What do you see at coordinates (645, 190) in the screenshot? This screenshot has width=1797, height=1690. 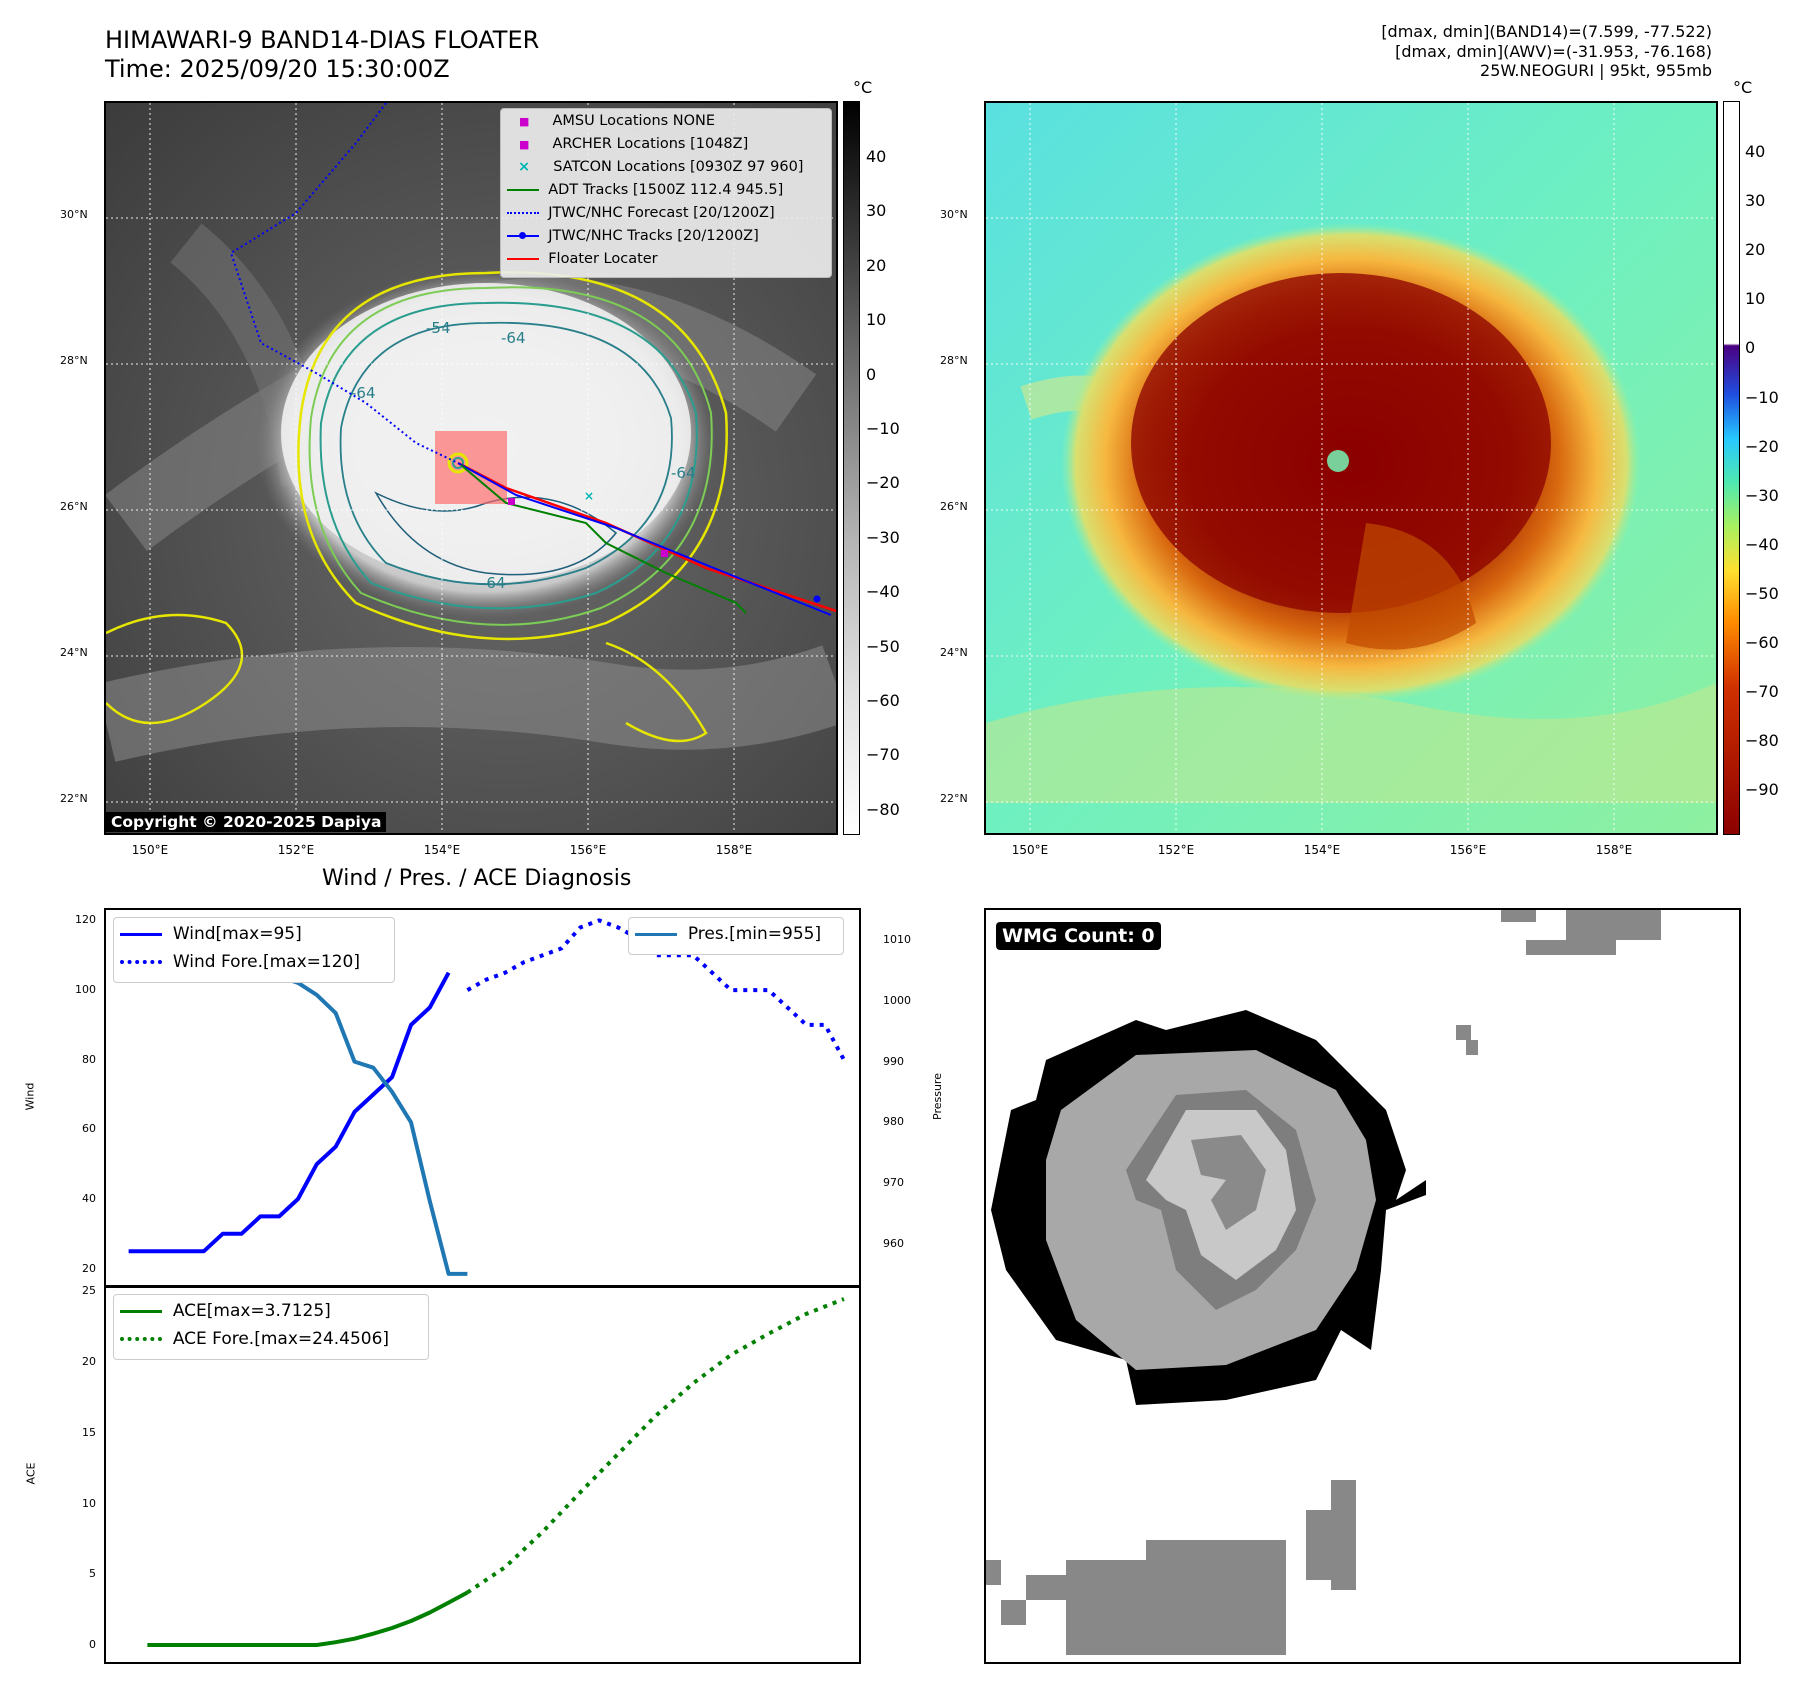 I see `legend-item-adt: ADT Tracks [1500Z 112.4 945.5]` at bounding box center [645, 190].